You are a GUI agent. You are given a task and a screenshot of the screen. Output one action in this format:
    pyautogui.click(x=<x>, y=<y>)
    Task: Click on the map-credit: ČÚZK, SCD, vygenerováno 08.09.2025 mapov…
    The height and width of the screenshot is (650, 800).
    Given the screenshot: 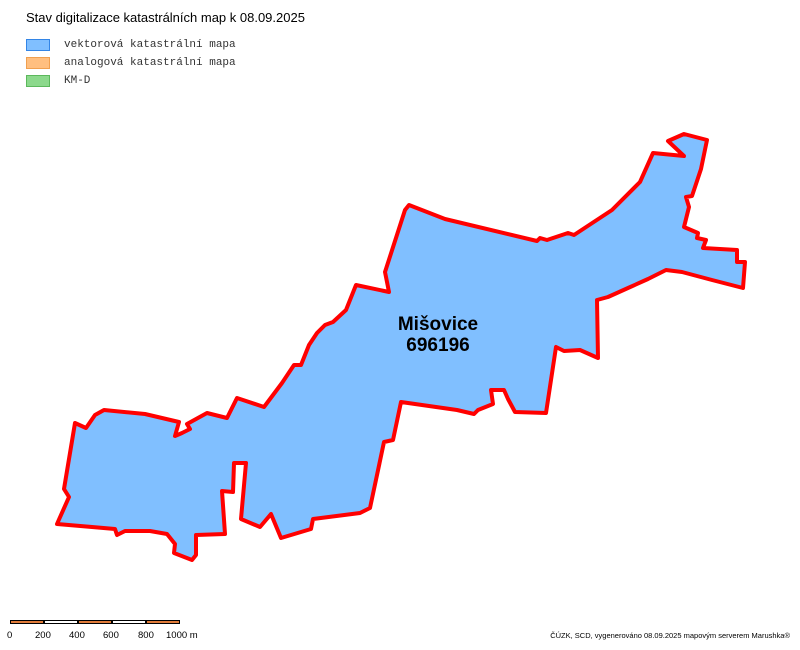 What is the action you would take?
    pyautogui.click(x=670, y=635)
    